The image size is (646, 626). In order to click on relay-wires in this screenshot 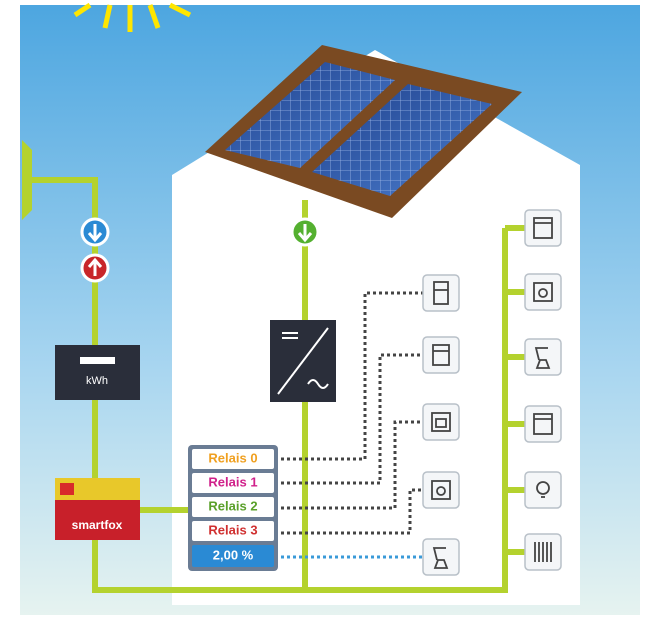, I will do `click(349, 413)`.